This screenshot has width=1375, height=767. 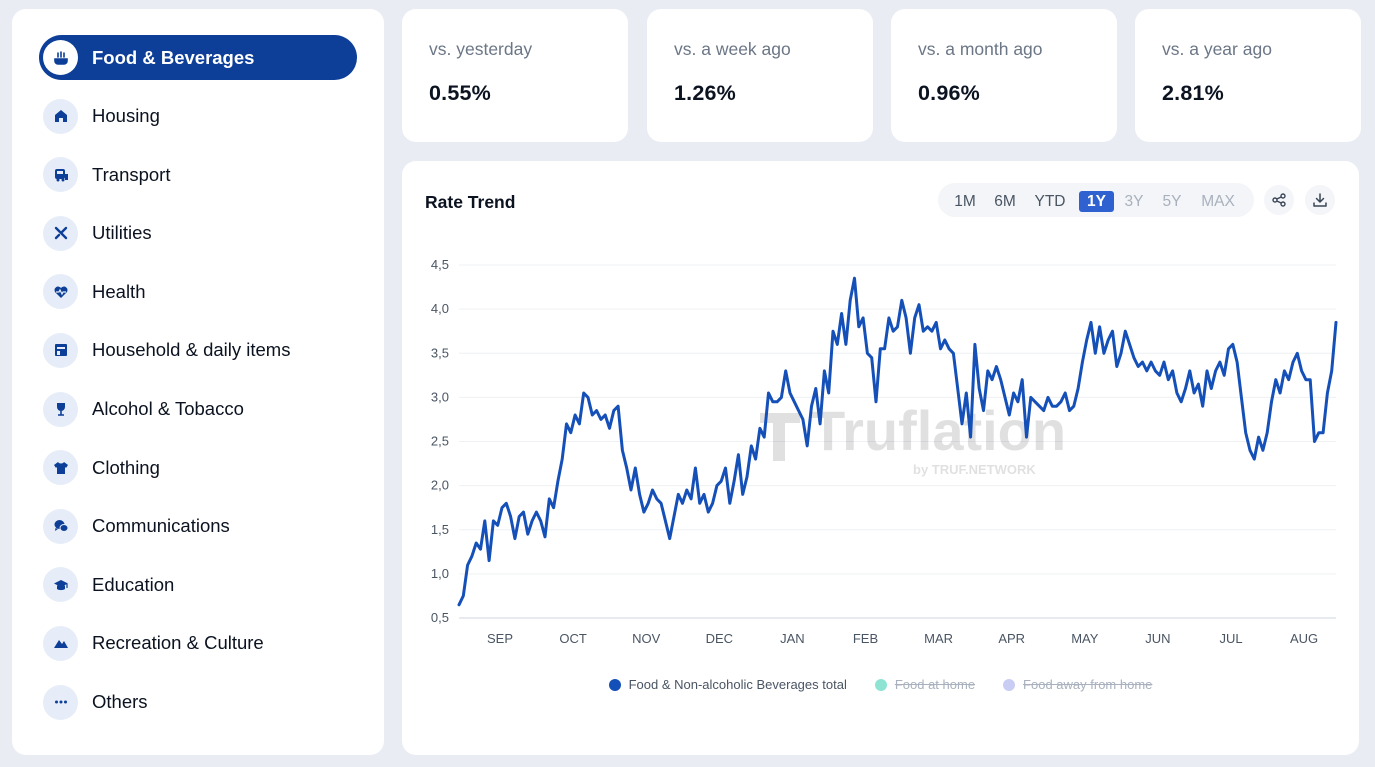 What do you see at coordinates (198, 467) in the screenshot?
I see `sidebar-item-clothing: Clothing` at bounding box center [198, 467].